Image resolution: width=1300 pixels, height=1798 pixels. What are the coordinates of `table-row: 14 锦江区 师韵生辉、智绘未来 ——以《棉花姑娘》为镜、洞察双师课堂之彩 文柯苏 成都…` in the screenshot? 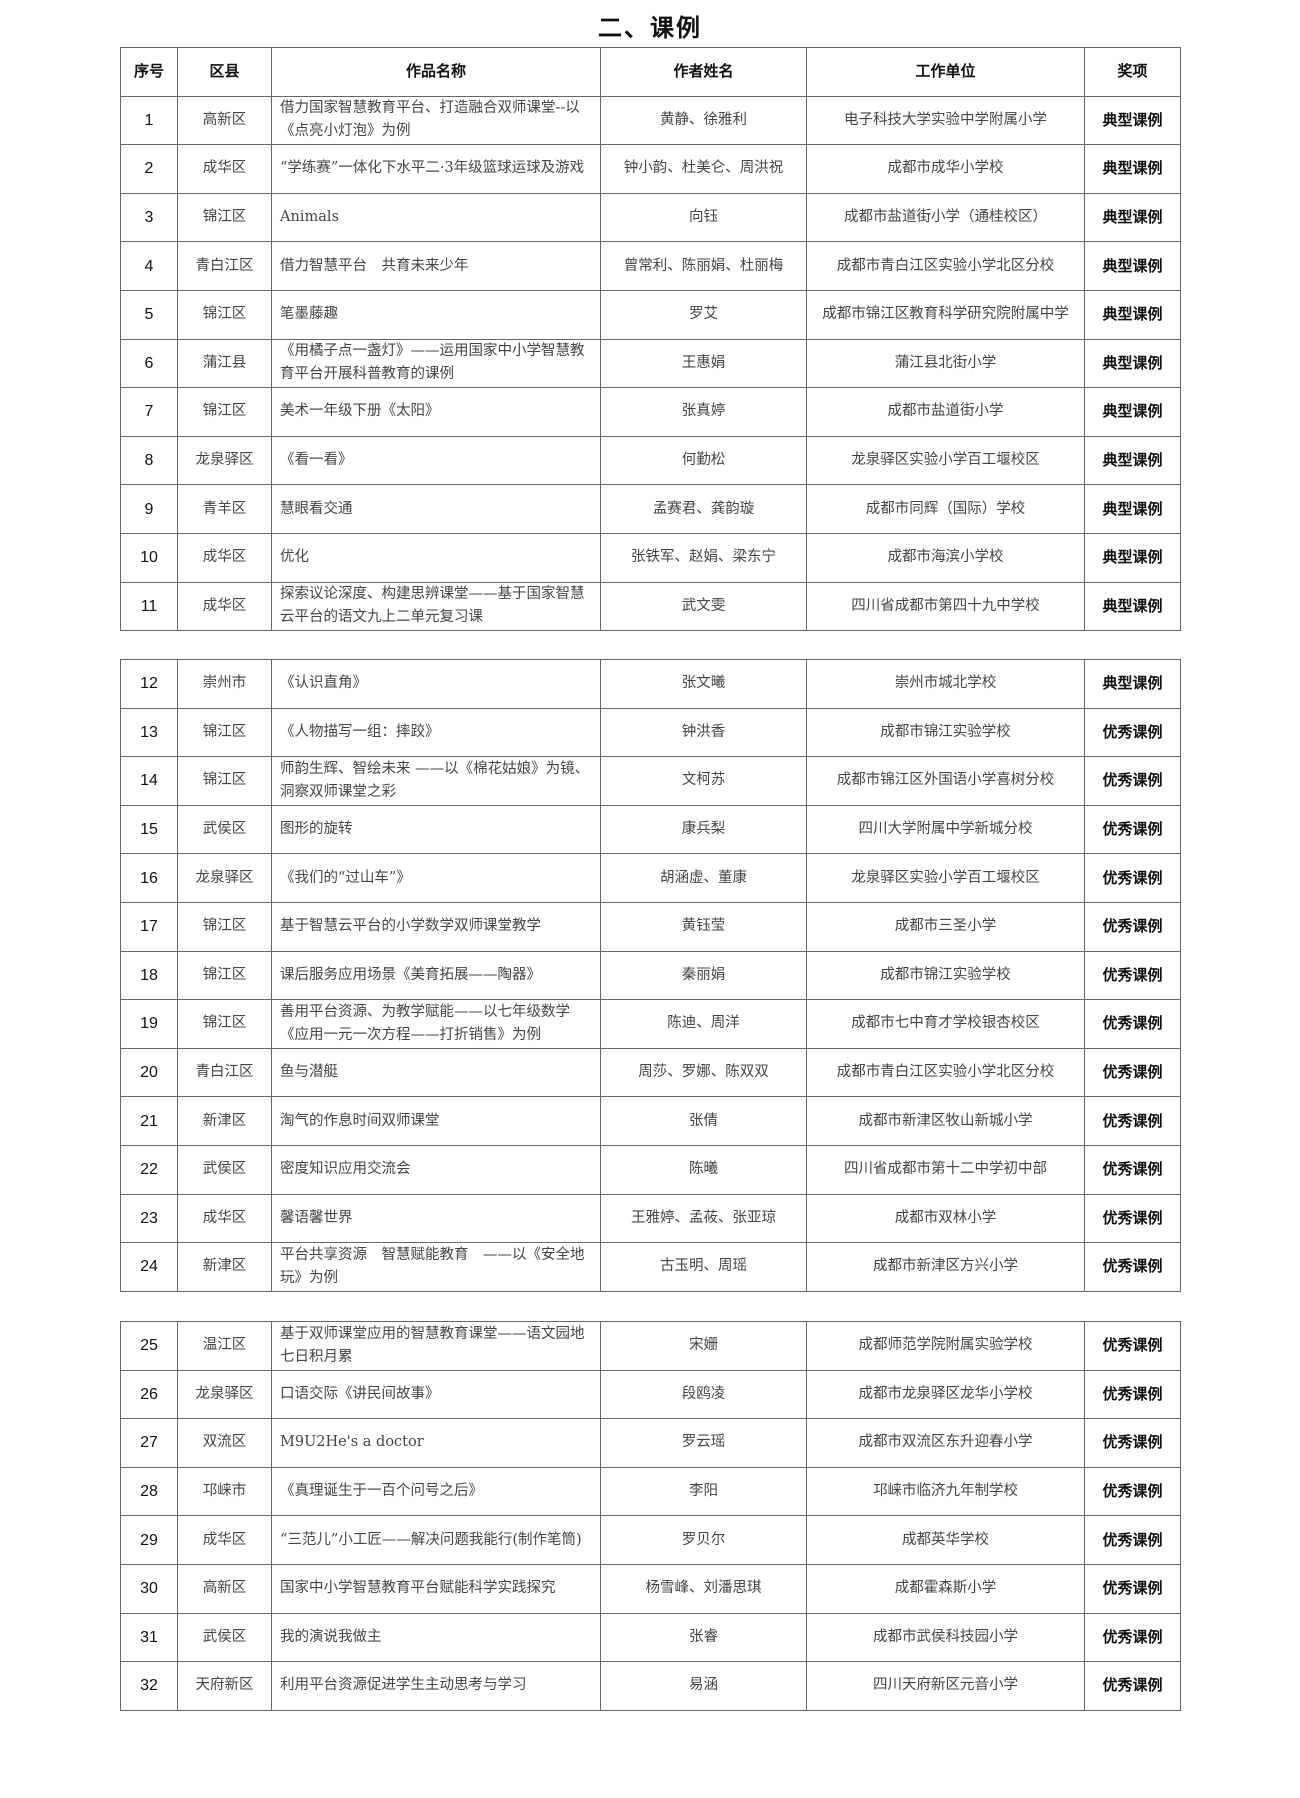 It's located at (650, 781).